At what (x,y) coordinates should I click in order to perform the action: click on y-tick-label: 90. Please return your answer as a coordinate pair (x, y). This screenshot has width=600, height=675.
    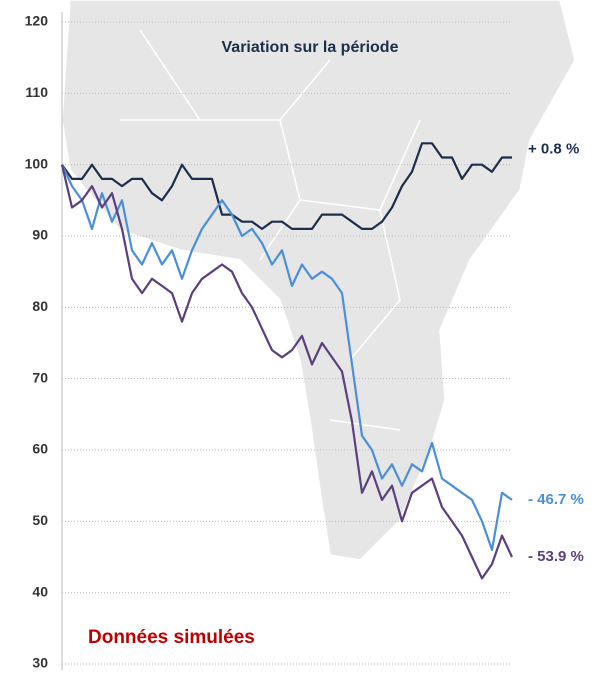
    Looking at the image, I should click on (40, 235).